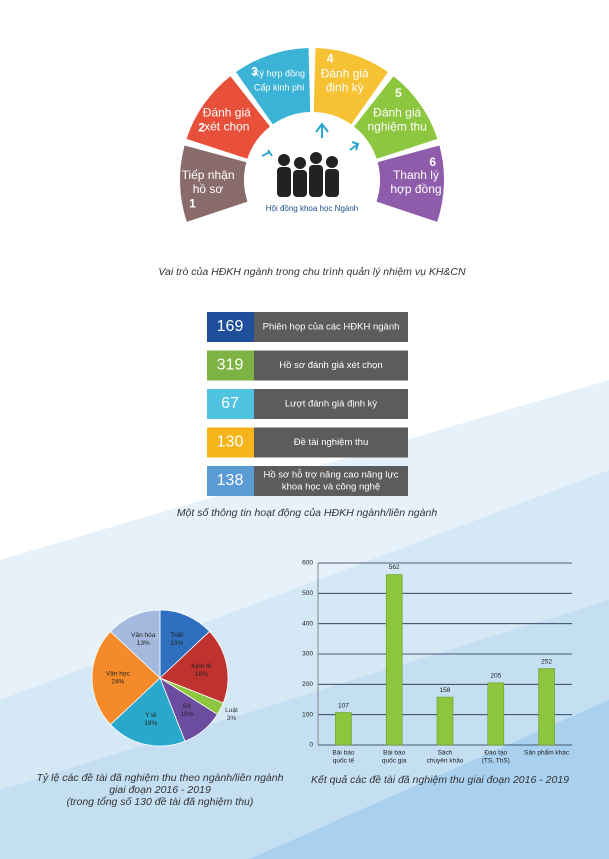 The image size is (609, 859). Describe the element at coordinates (307, 654) in the screenshot. I see `y-tick-label: 300` at that location.